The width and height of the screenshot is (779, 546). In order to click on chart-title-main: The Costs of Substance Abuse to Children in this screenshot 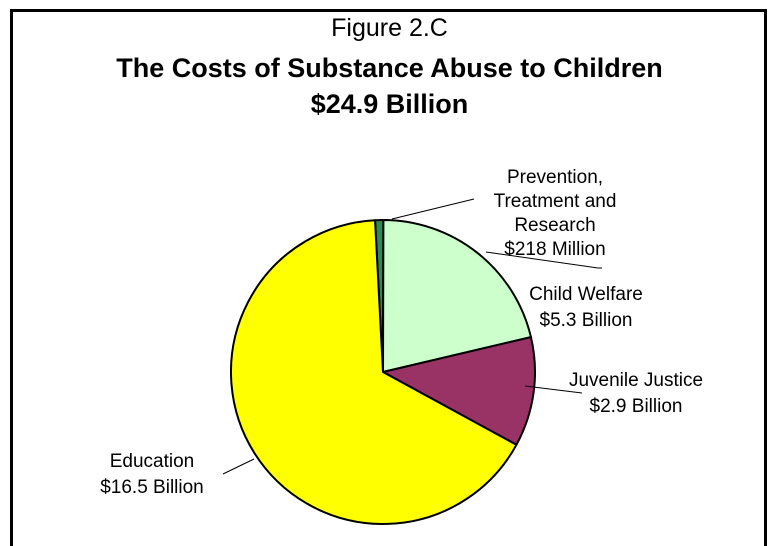, I will do `click(389, 68)`.